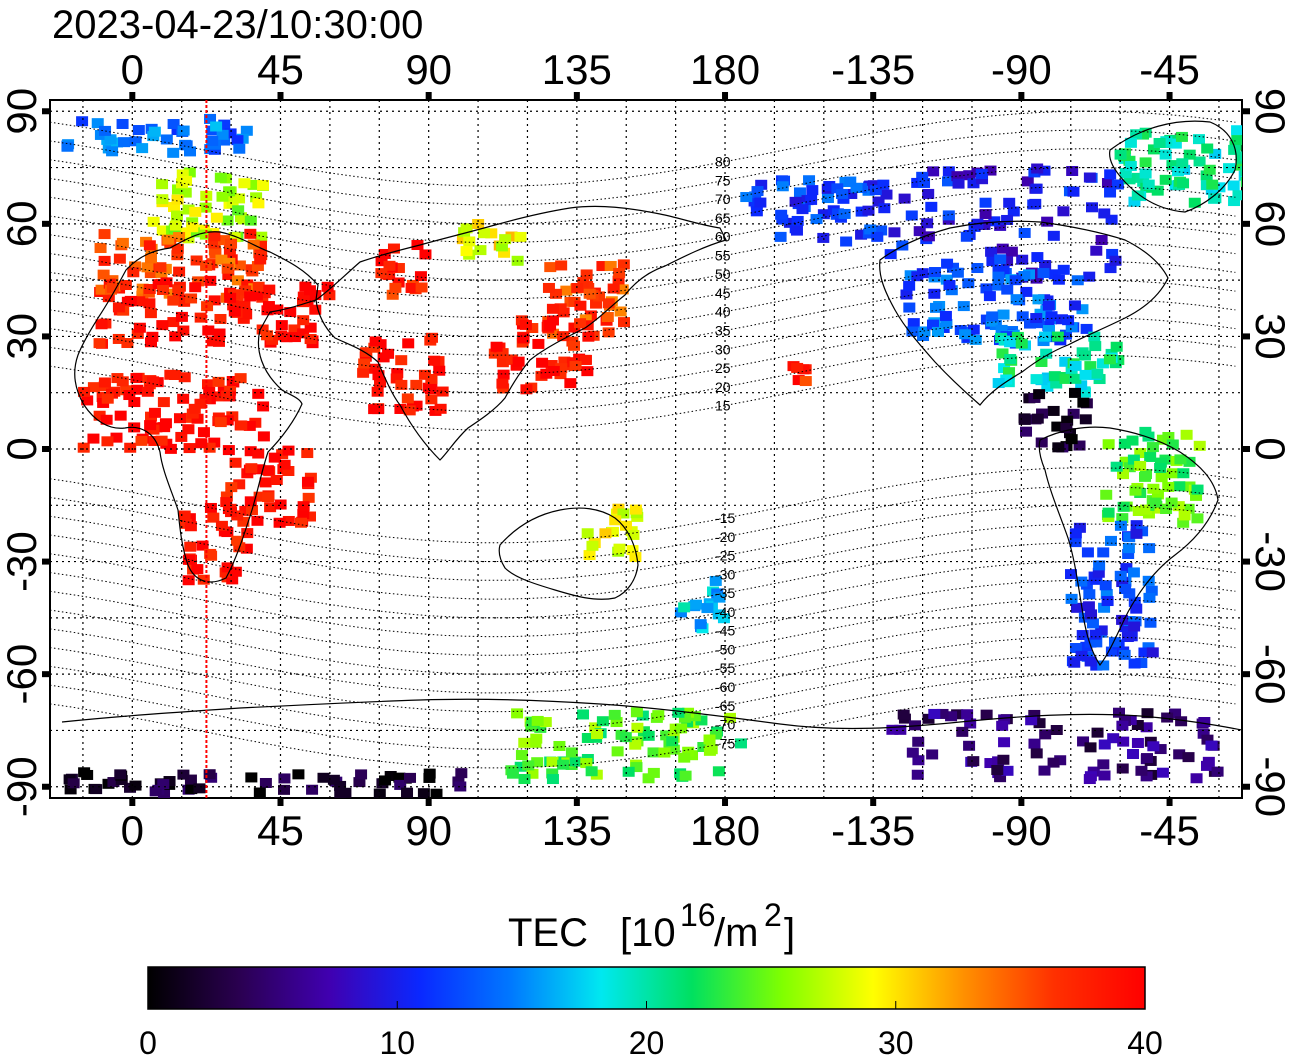 Image resolution: width=1294 pixels, height=1057 pixels. I want to click on unit-suffix: ], so click(789, 933).